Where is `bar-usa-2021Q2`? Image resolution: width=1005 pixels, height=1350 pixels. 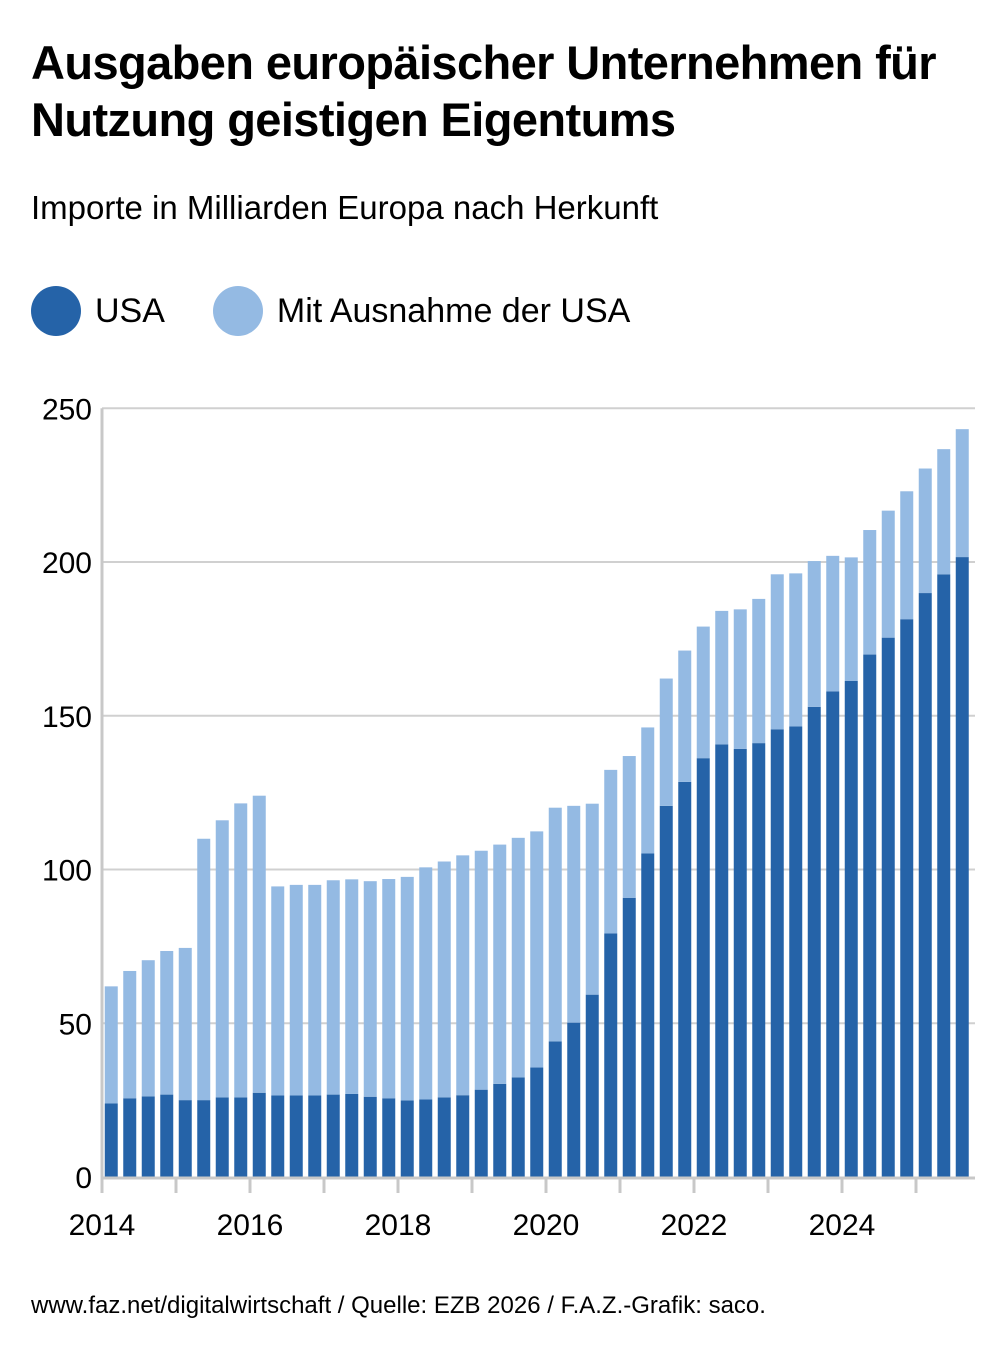 bar-usa-2021Q2 is located at coordinates (648, 1015).